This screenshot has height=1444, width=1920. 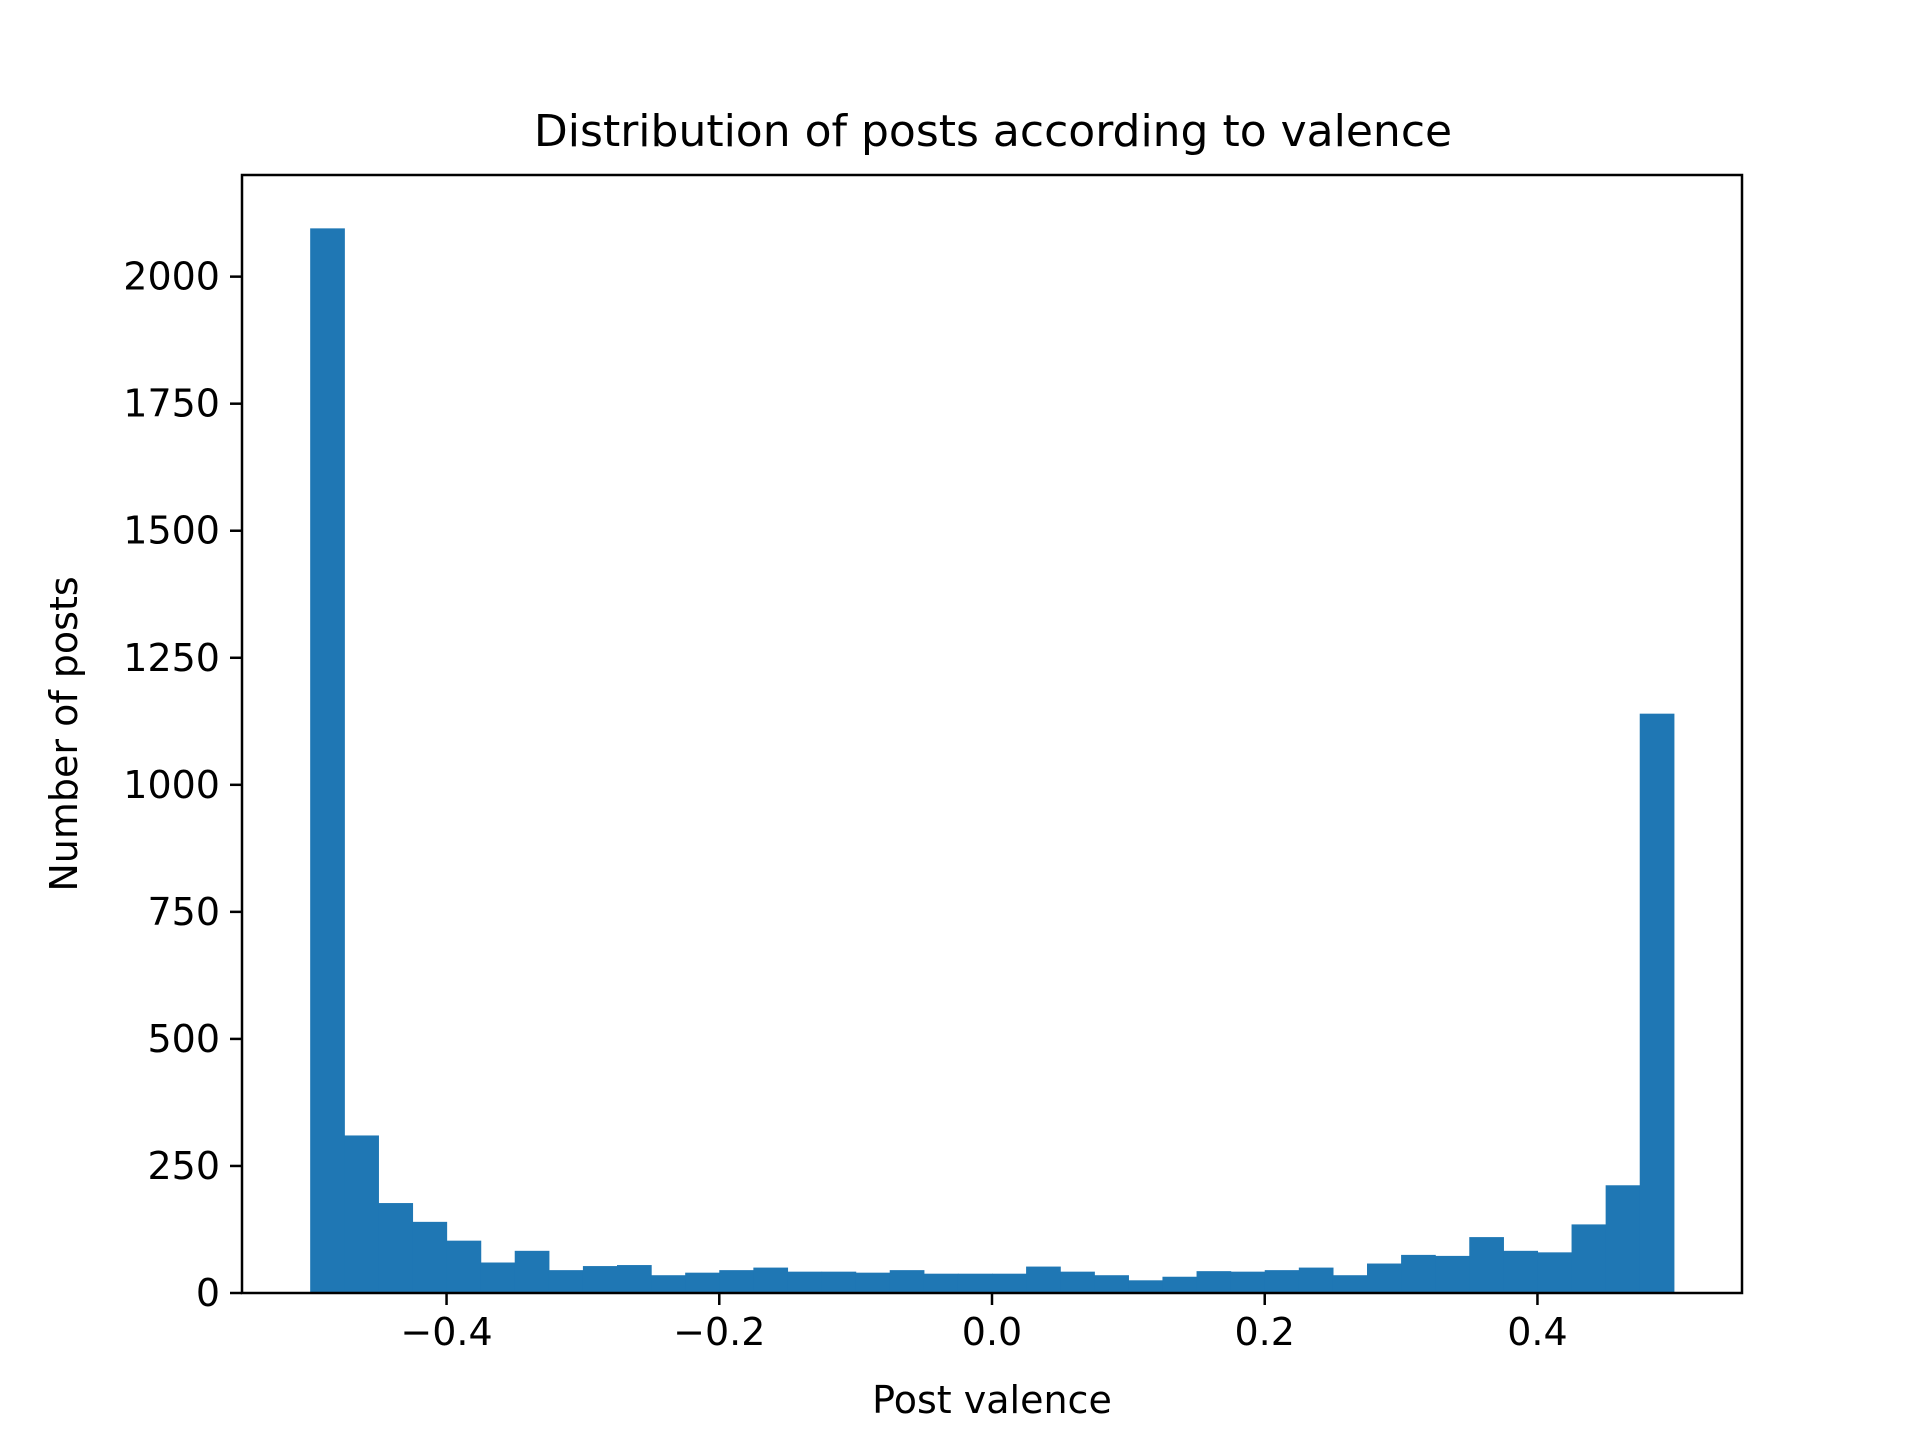 I want to click on y-tick-label: 1000, so click(x=171, y=785).